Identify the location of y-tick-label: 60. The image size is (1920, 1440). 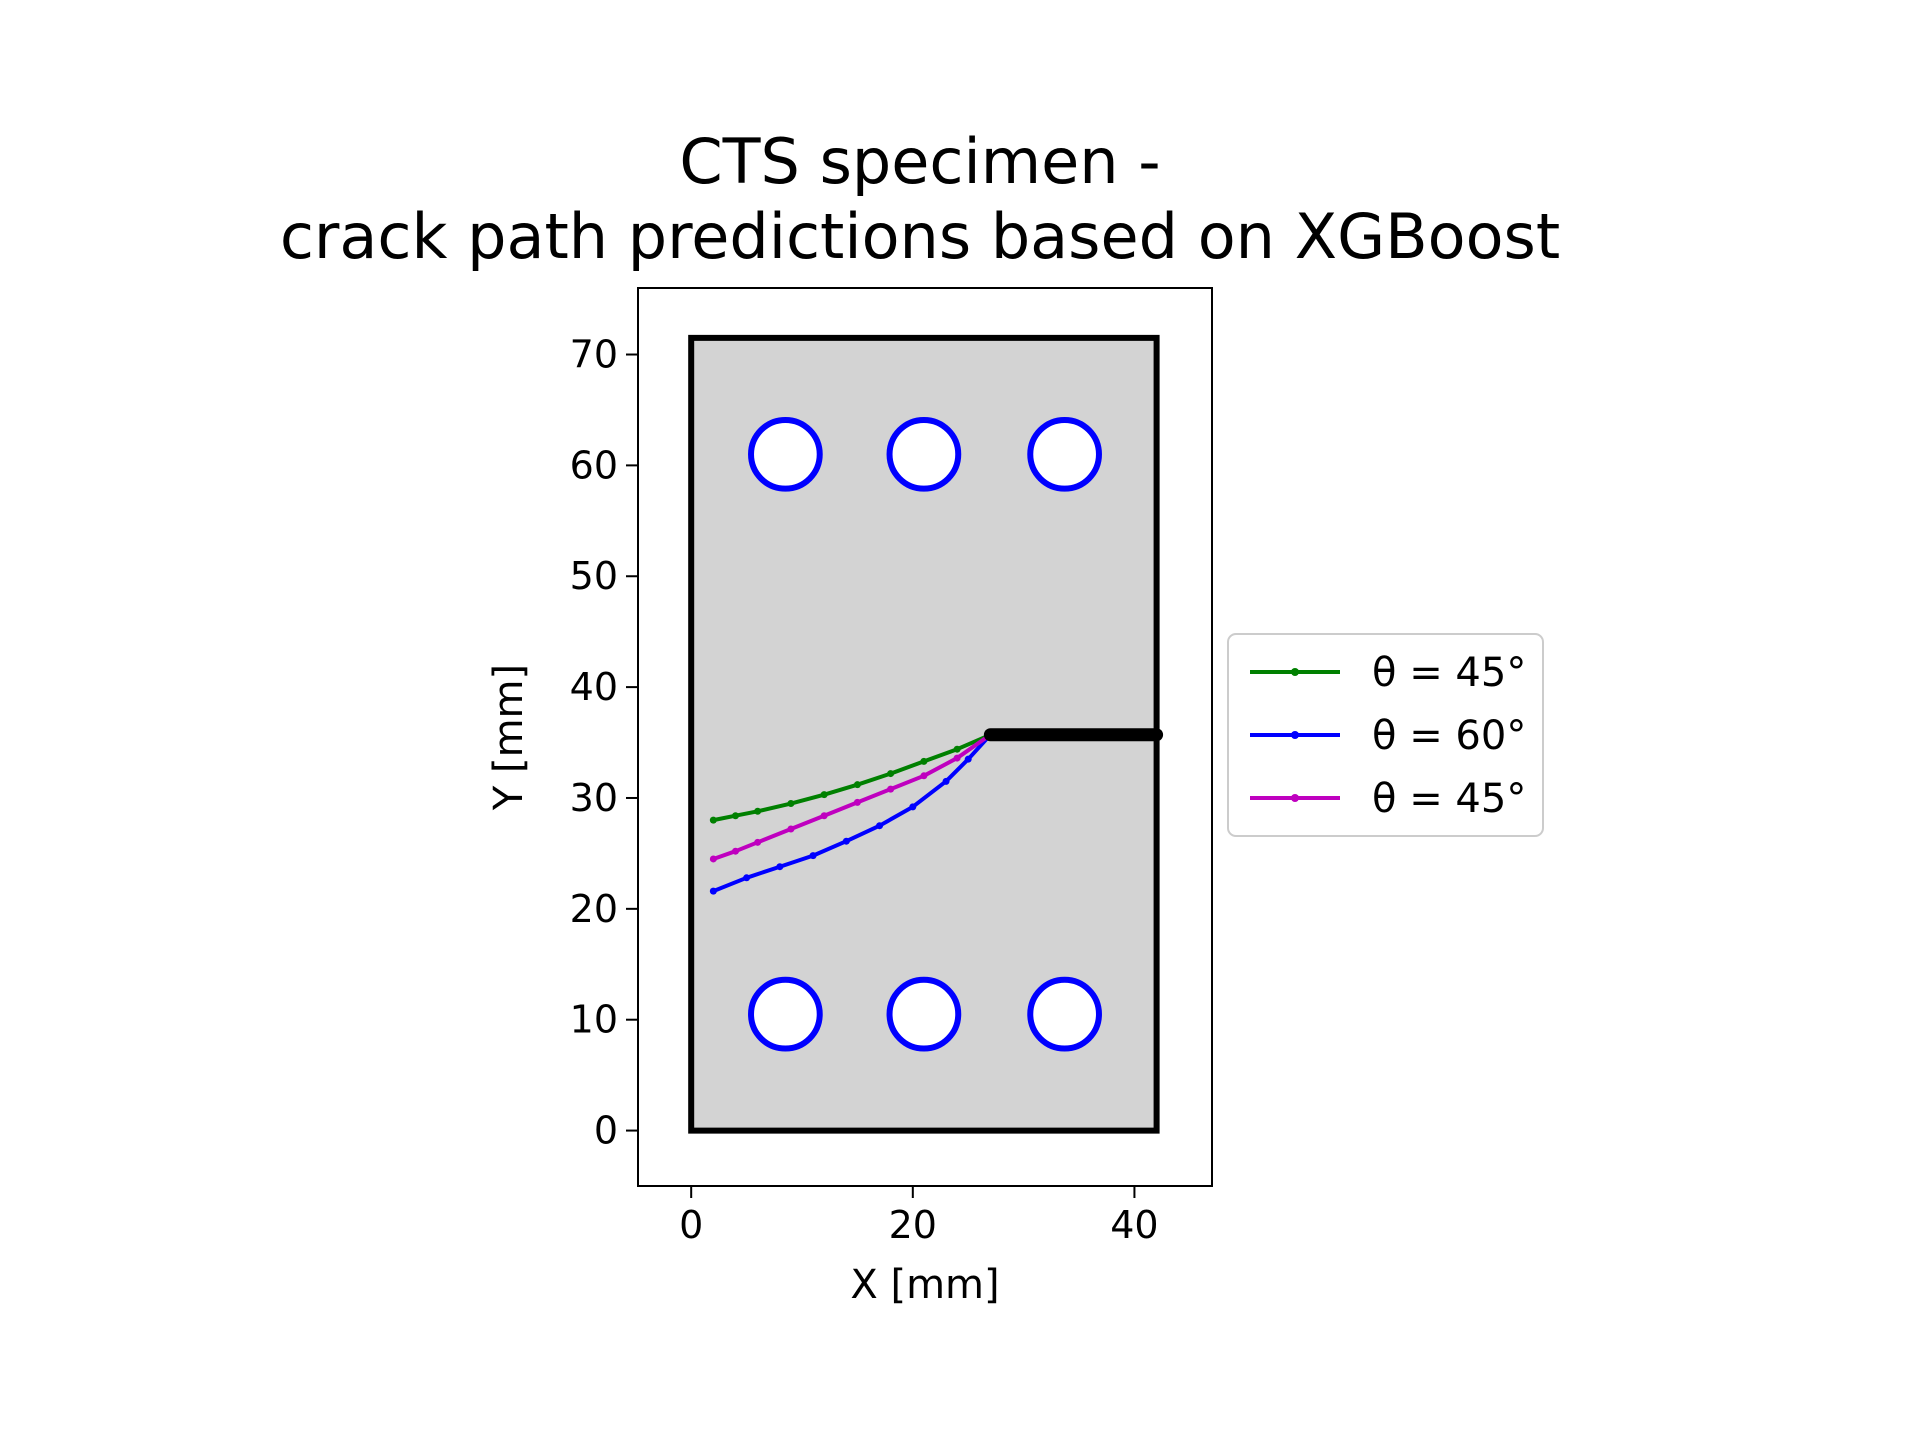
(594, 465).